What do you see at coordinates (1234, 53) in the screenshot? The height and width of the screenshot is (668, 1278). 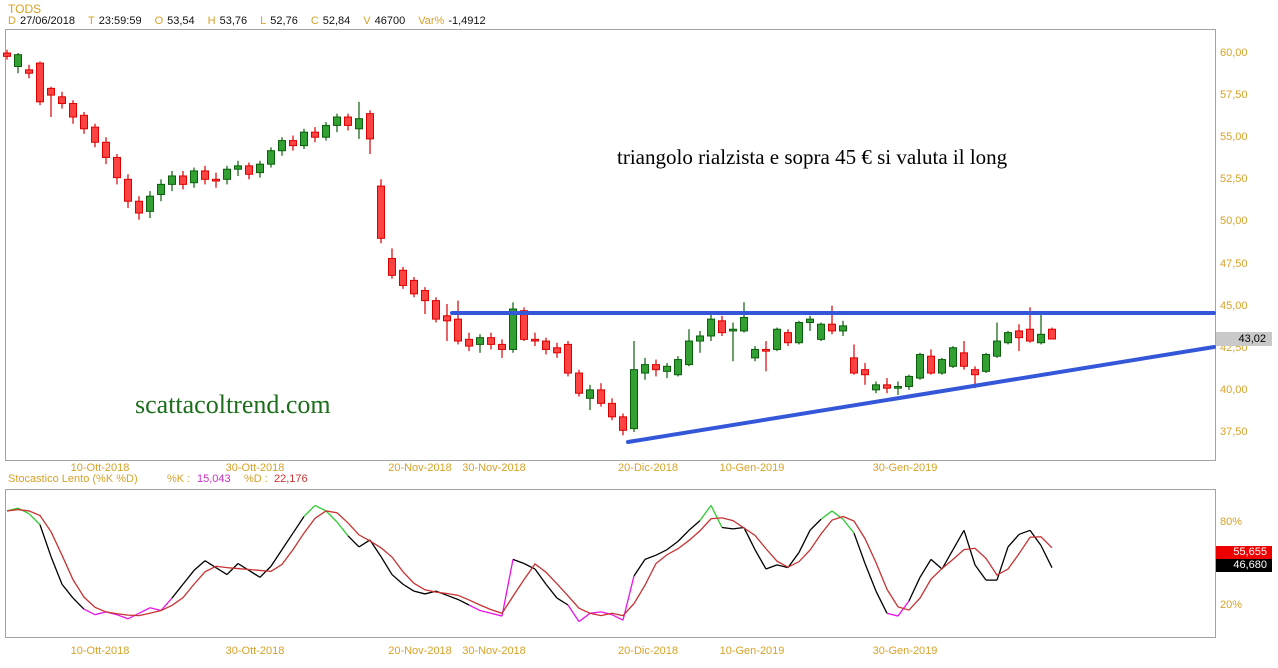 I see `axis-tick-label: 60,00` at bounding box center [1234, 53].